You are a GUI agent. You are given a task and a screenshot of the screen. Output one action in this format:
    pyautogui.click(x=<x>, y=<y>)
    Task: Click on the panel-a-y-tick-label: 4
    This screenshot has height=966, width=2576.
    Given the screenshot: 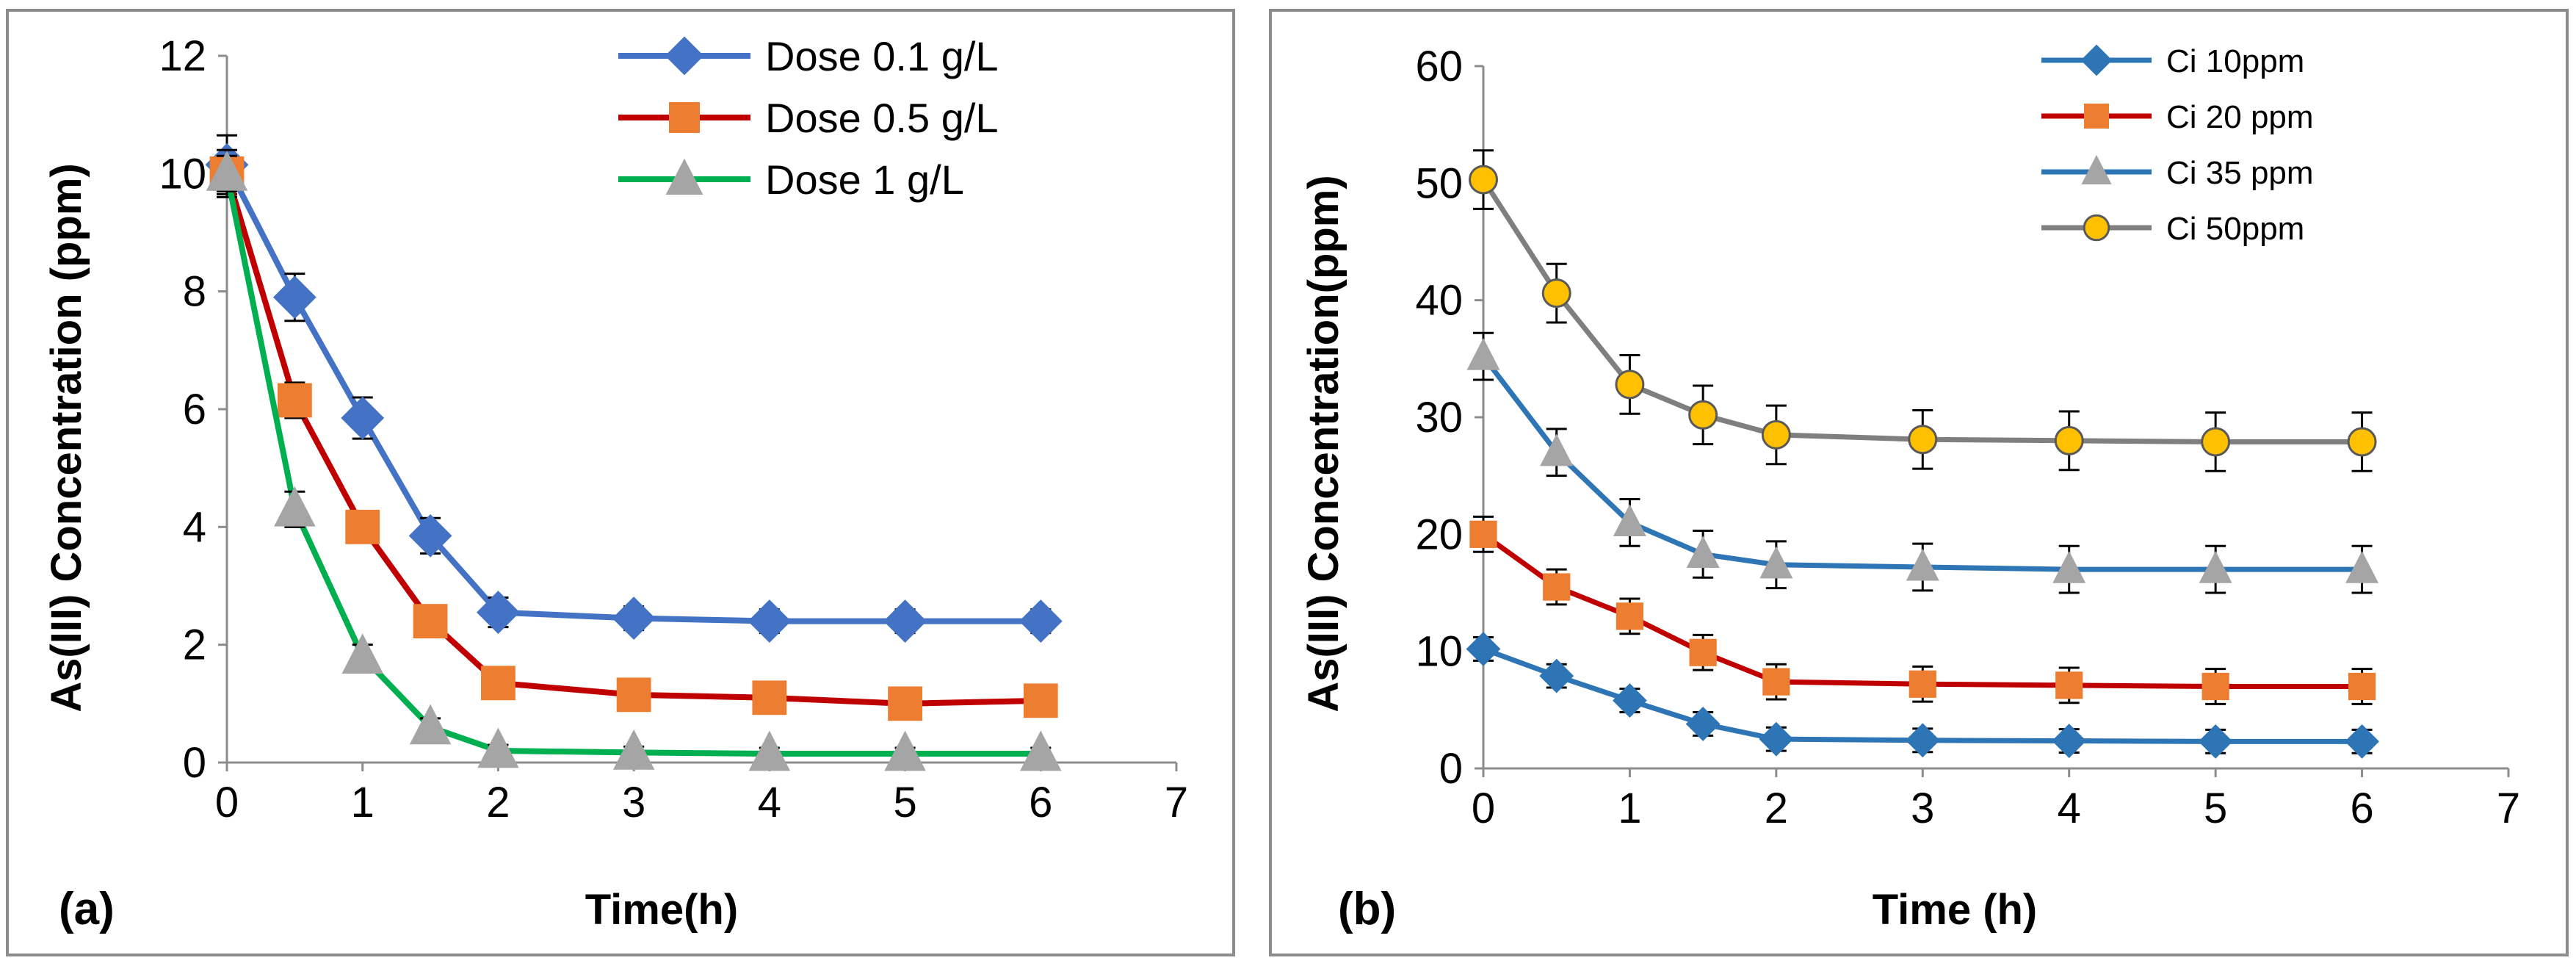 What is the action you would take?
    pyautogui.click(x=194, y=527)
    